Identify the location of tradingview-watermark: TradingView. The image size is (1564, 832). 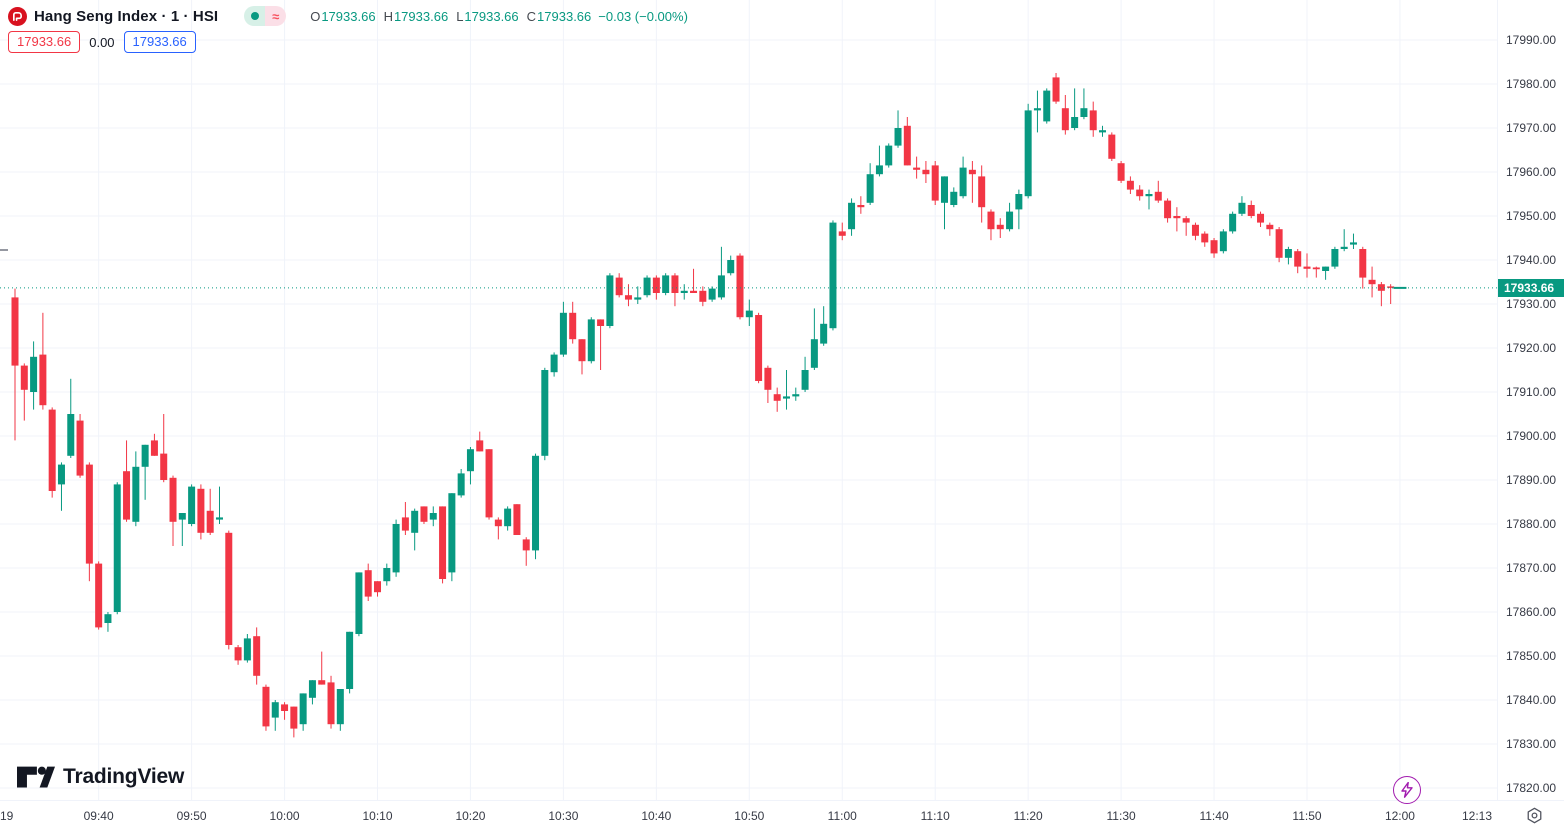
(100, 777).